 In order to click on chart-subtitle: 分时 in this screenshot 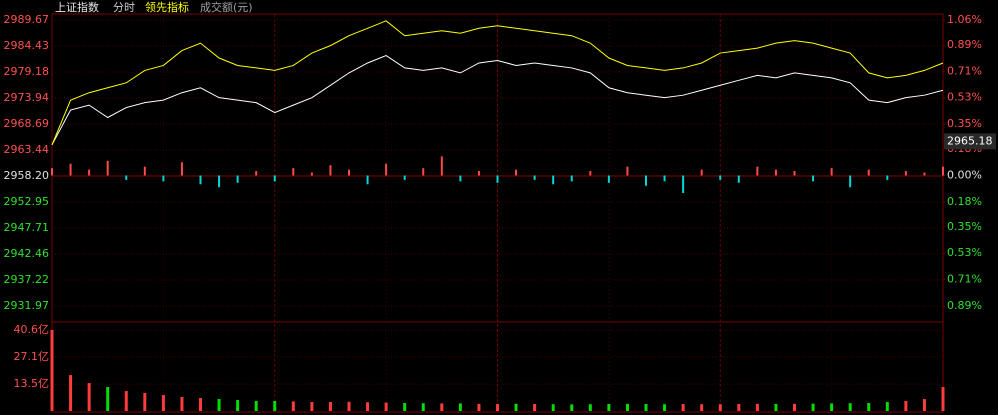, I will do `click(124, 7)`.